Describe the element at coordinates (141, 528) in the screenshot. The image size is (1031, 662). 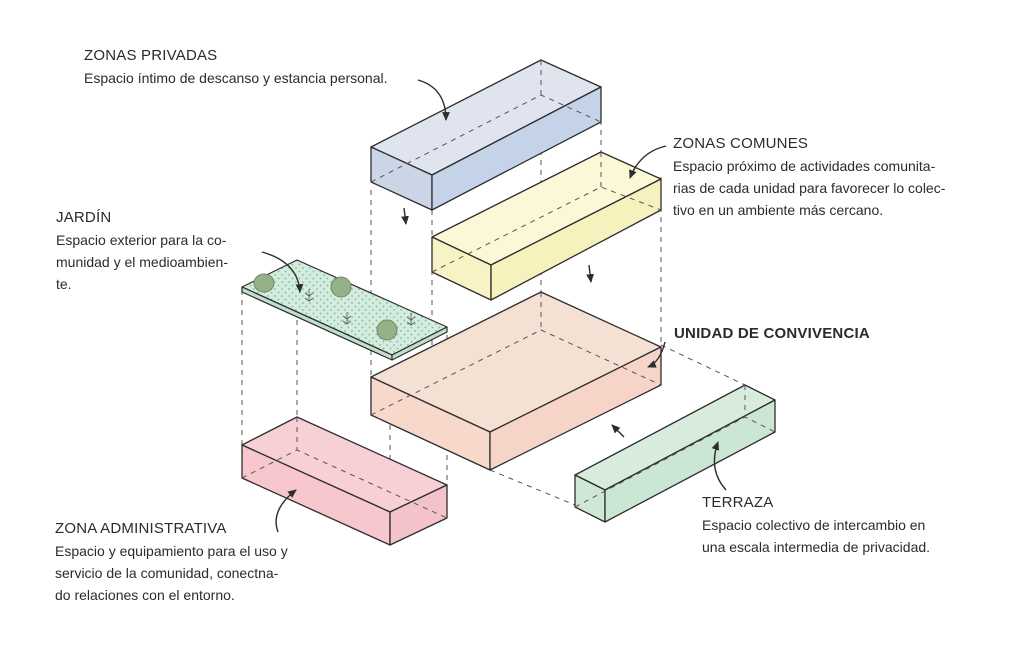
I see `label-title: ZONA ADMINISTRATIVA` at that location.